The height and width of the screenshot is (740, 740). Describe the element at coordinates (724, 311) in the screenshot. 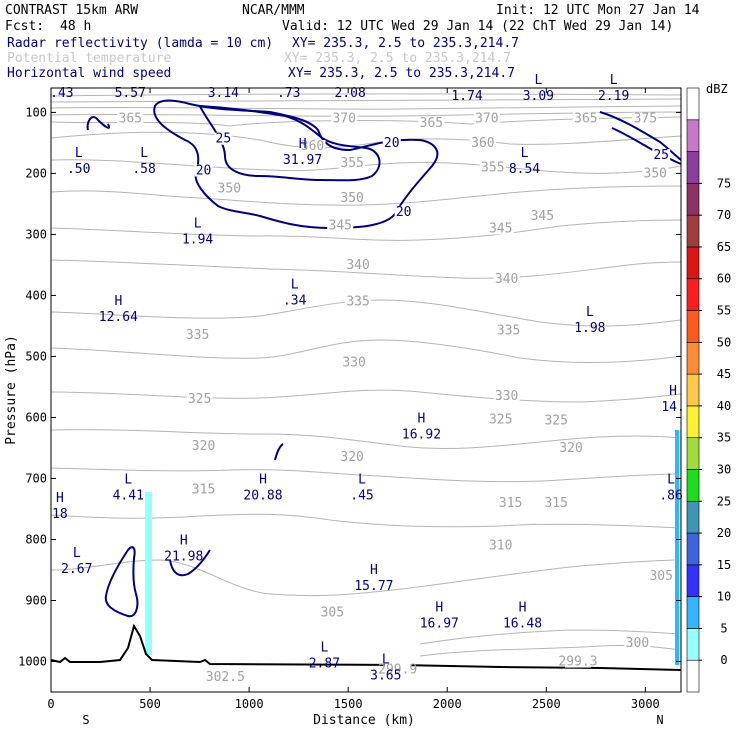

I see `colorbar-level: 55` at that location.